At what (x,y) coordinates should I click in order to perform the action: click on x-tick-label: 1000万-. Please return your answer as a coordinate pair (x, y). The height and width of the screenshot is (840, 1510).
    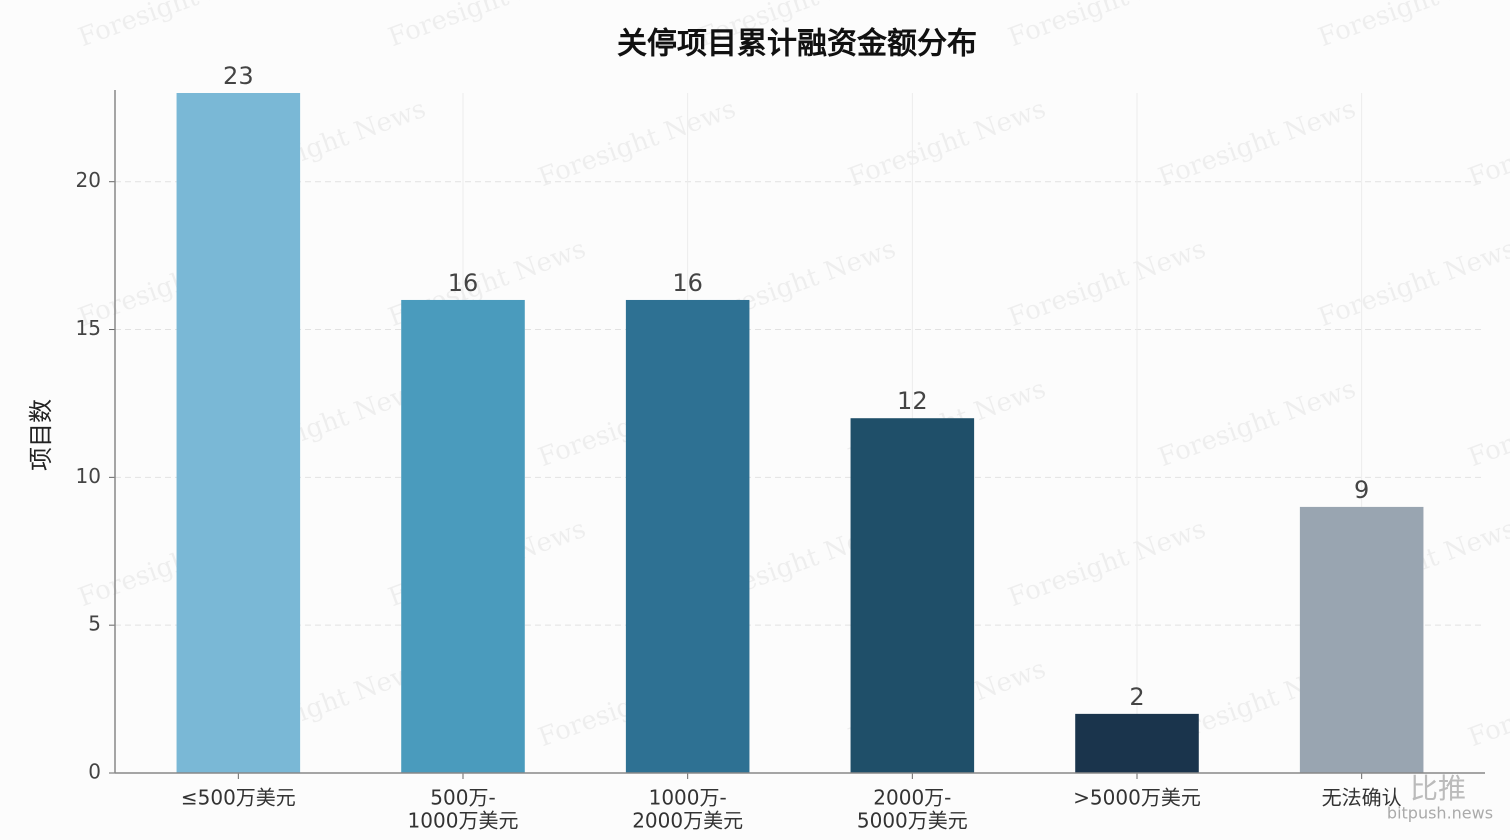
    Looking at the image, I should click on (688, 798).